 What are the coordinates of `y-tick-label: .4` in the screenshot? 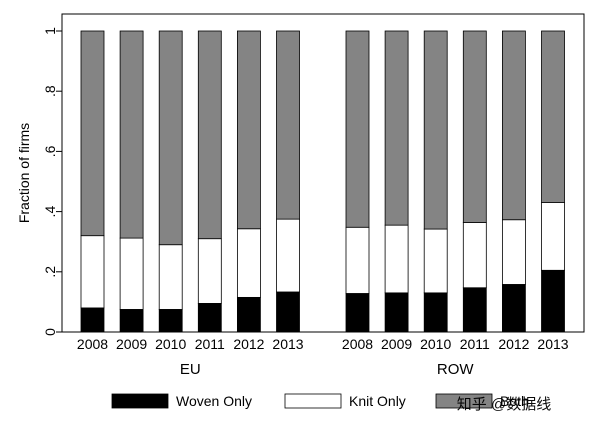 It's located at (50, 212).